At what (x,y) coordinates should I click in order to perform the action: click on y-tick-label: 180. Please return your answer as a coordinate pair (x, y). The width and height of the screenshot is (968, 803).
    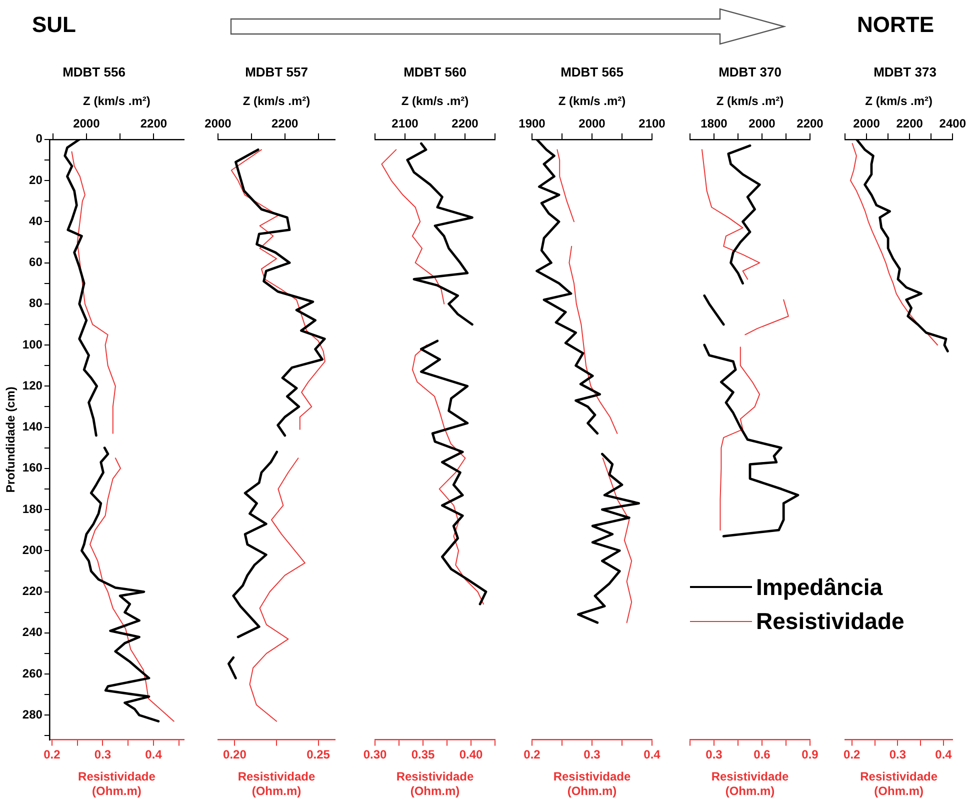
    Looking at the image, I should click on (32, 509).